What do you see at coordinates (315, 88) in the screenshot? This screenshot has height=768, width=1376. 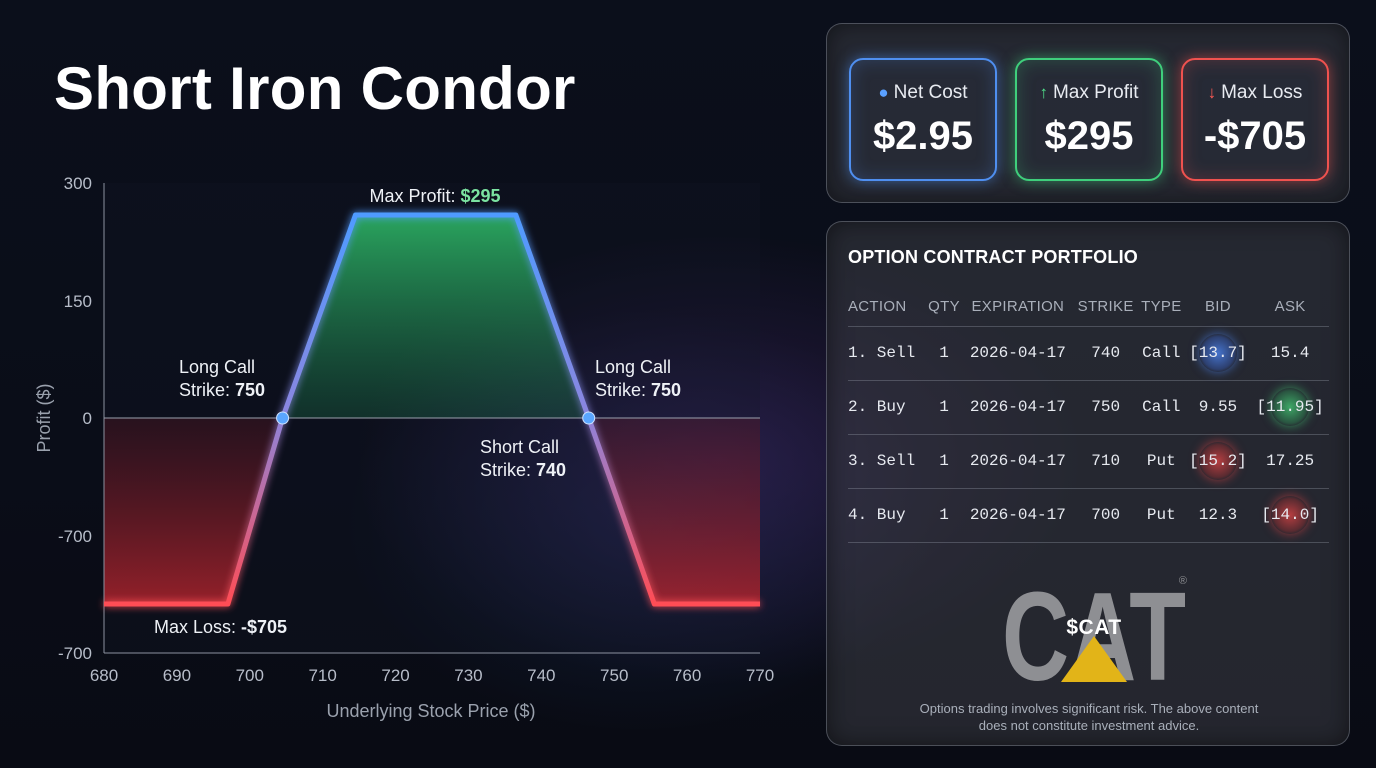 I see `page-title: Short Iron Condor` at bounding box center [315, 88].